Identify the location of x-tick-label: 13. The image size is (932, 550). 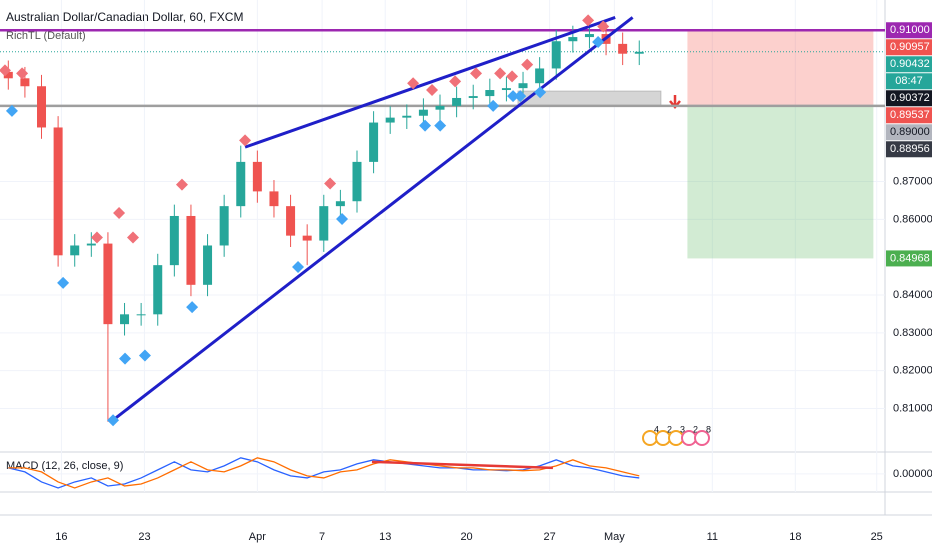
(385, 537).